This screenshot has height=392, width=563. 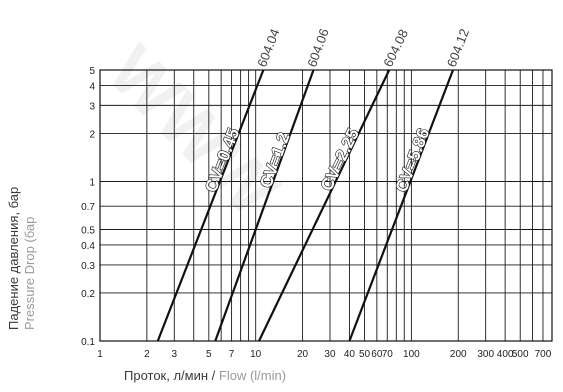 I want to click on series-name-label: 604.08, so click(x=395, y=48).